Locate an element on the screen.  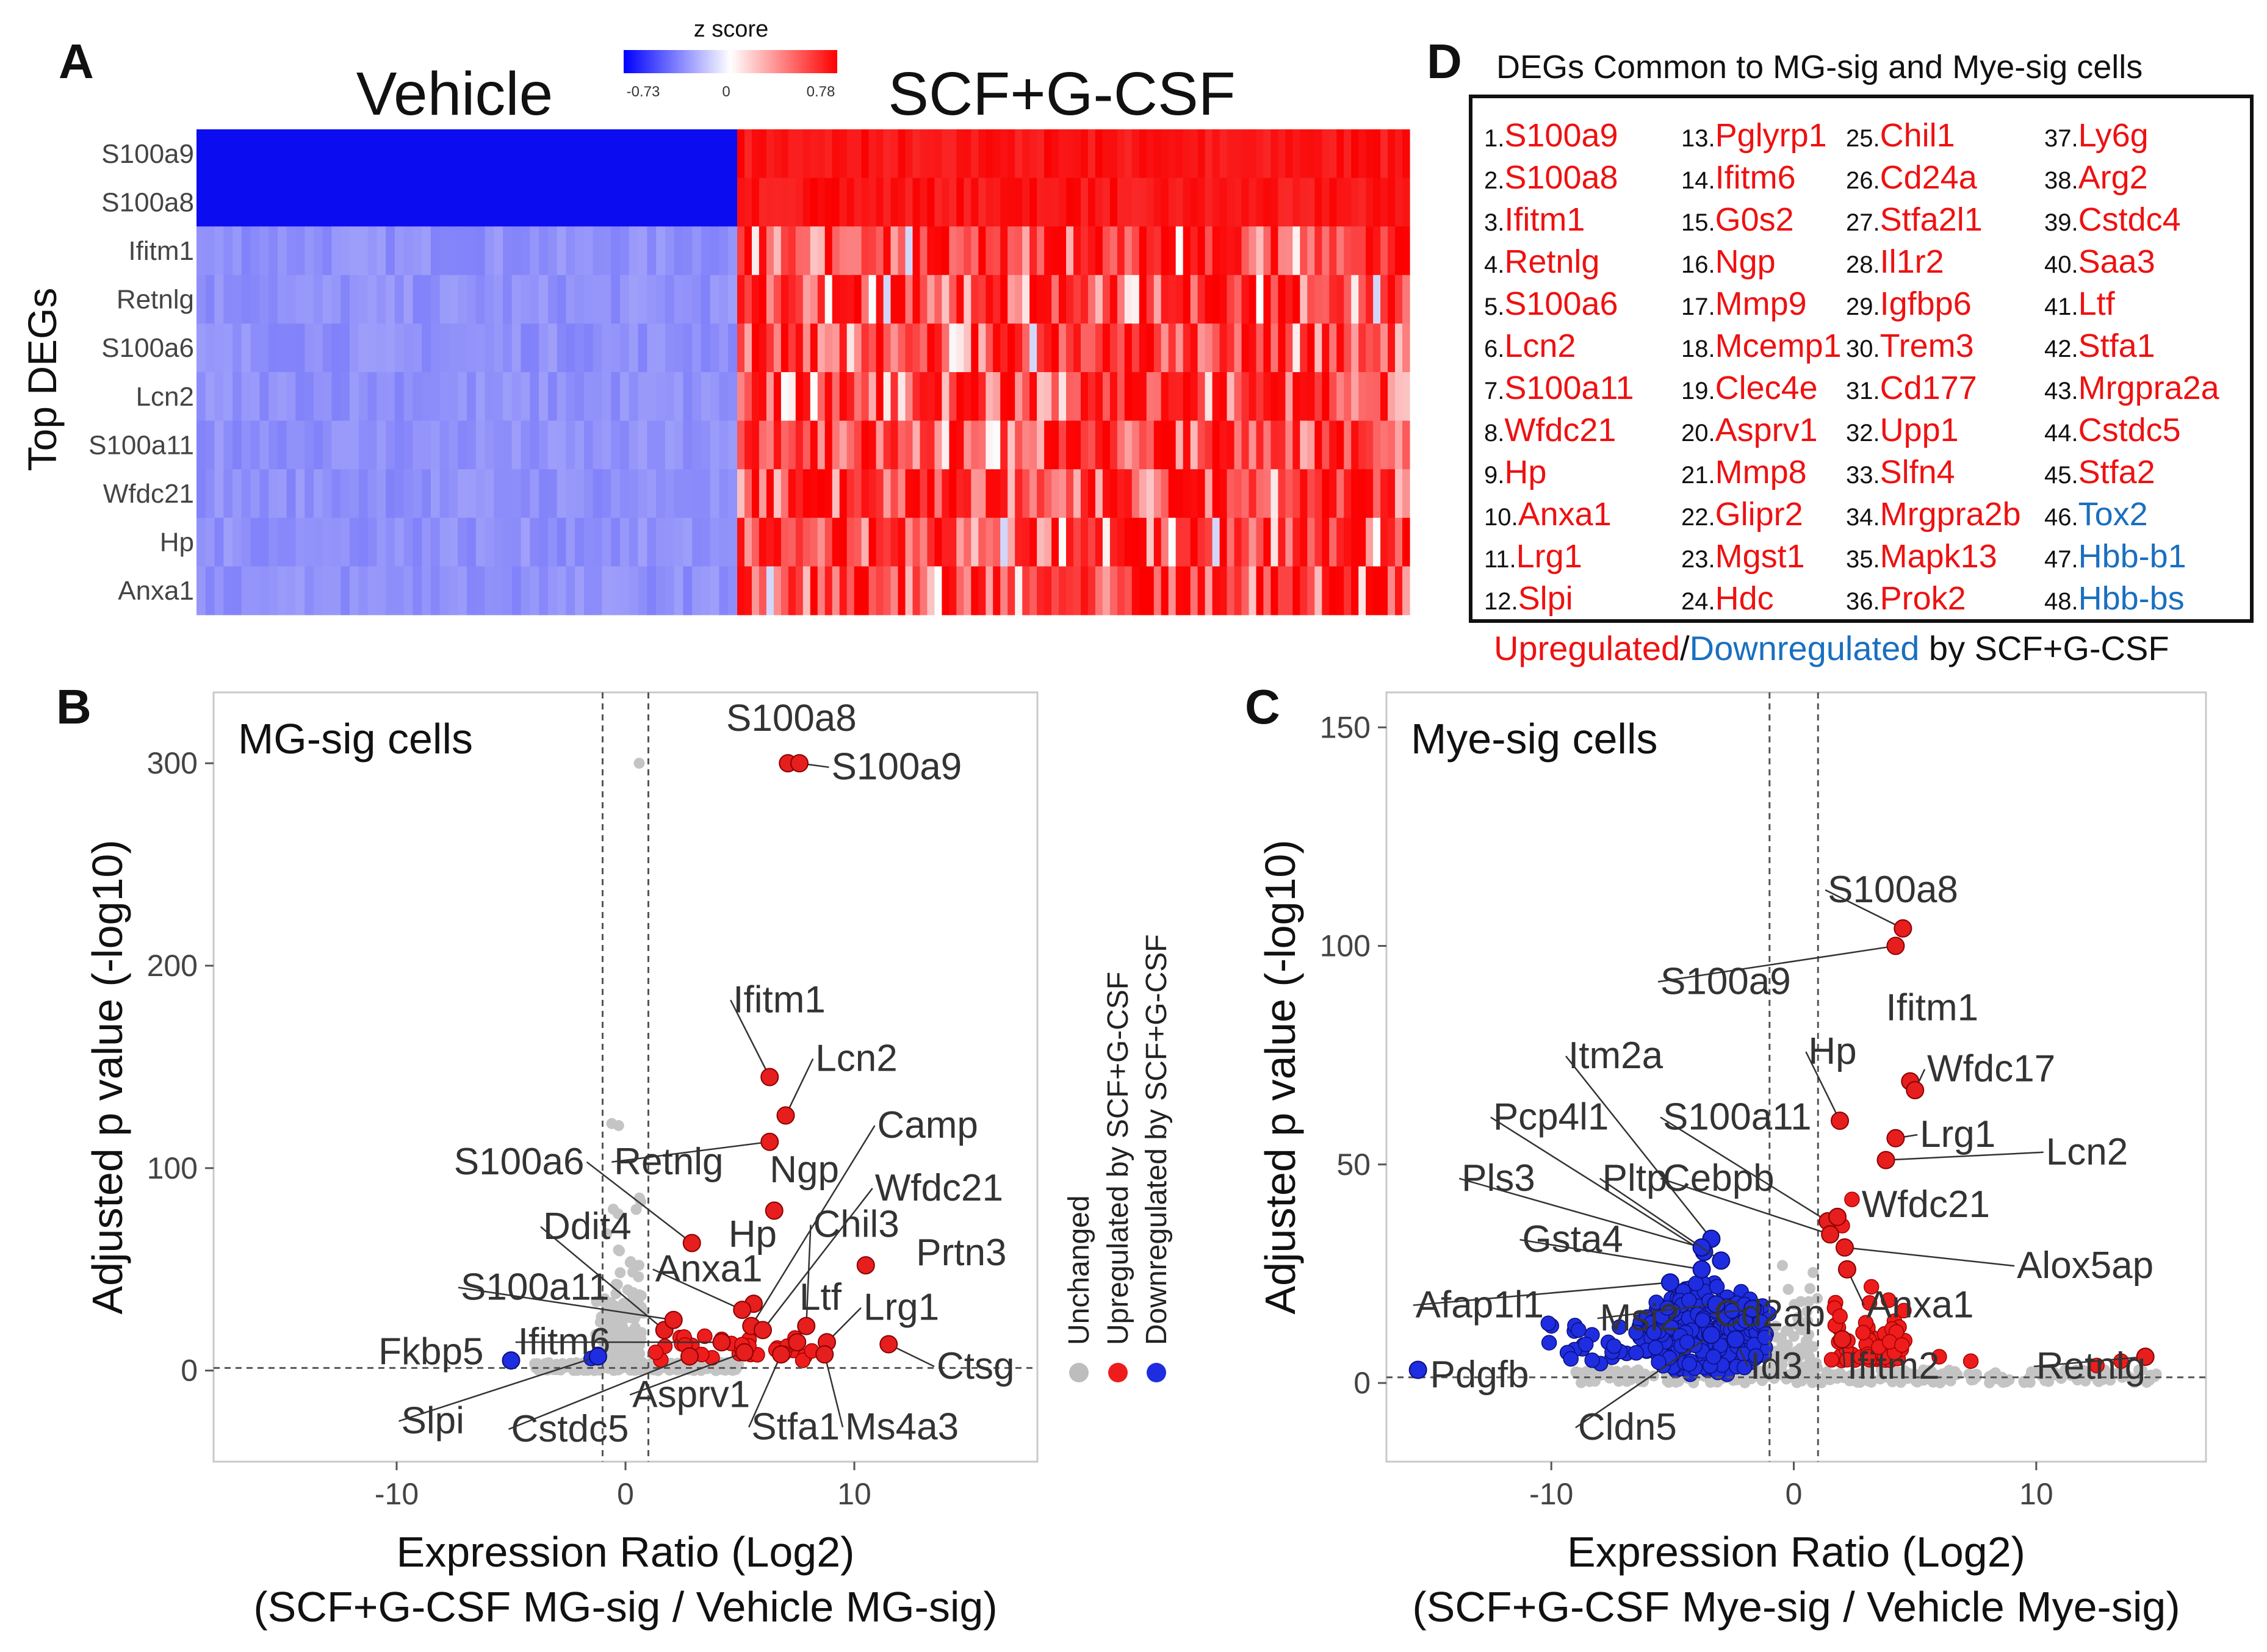
upregulated-point is located at coordinates (1871, 1287).